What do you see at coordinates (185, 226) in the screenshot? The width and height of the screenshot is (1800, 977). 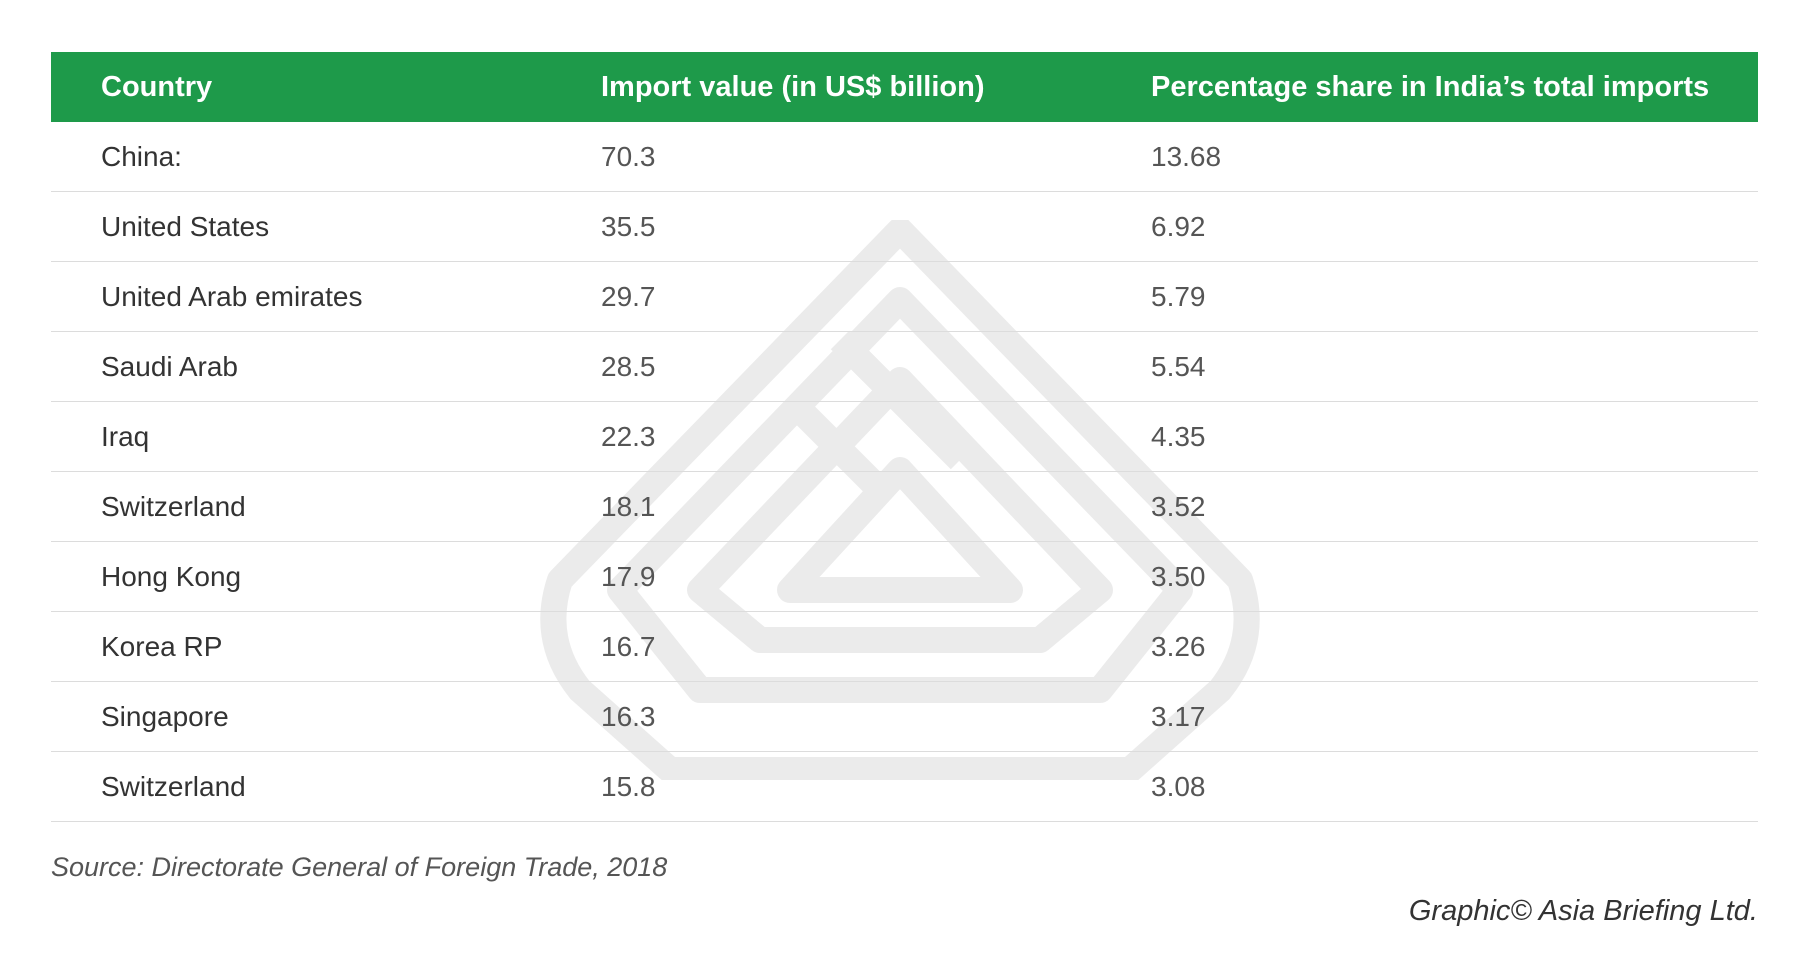 I see `cell-country: United States` at bounding box center [185, 226].